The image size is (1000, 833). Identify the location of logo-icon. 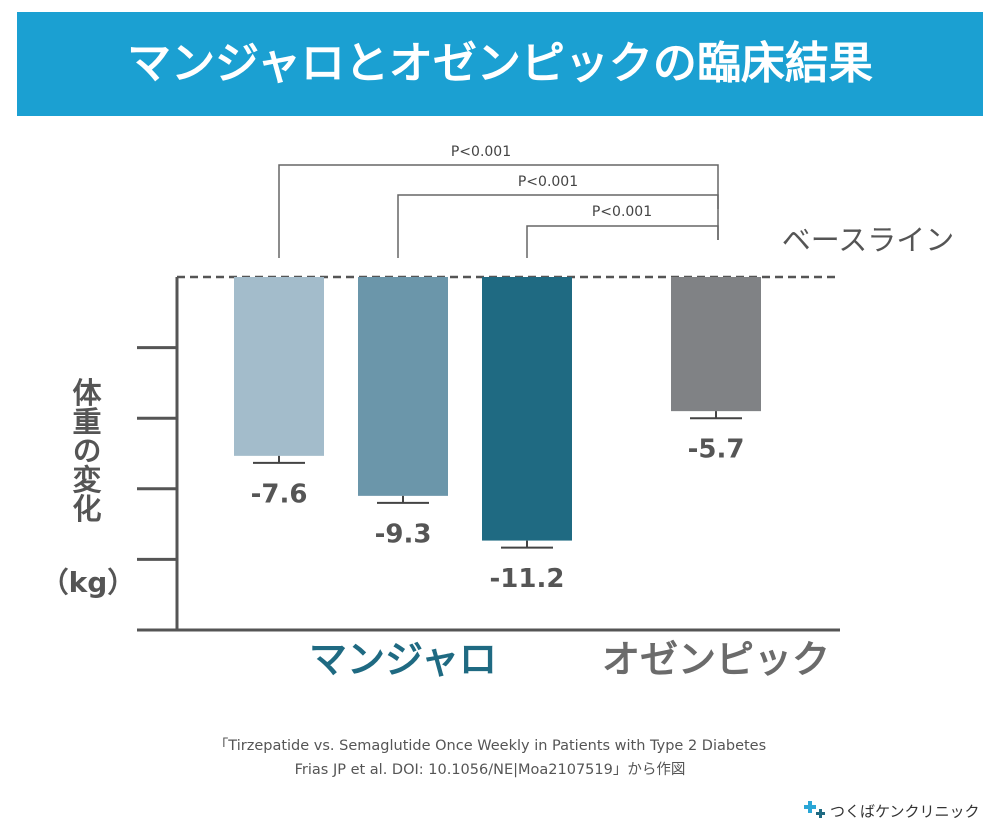
(814, 809).